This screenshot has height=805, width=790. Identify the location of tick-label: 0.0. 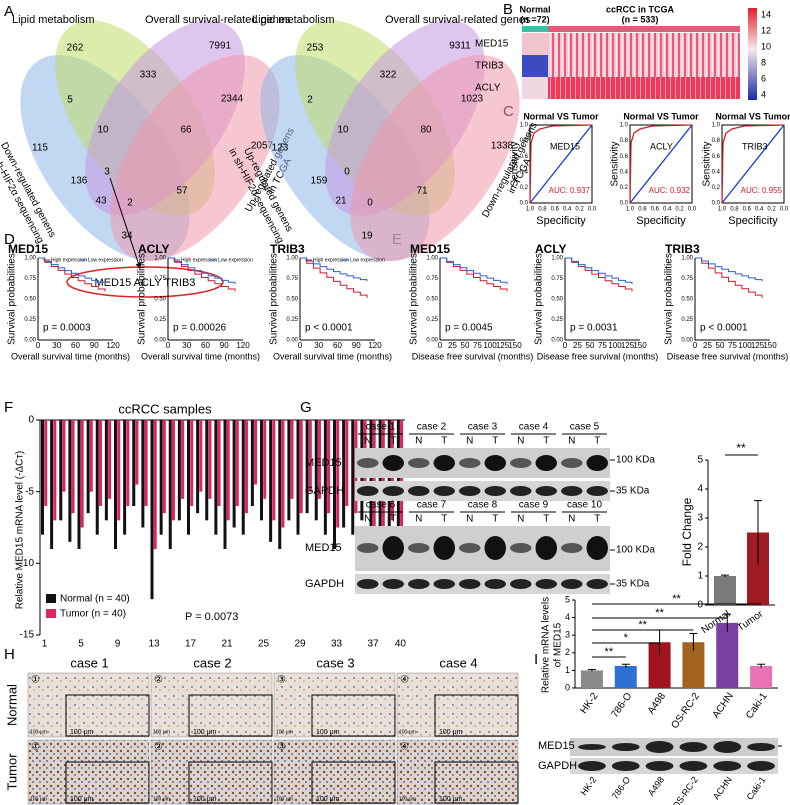
(592, 210).